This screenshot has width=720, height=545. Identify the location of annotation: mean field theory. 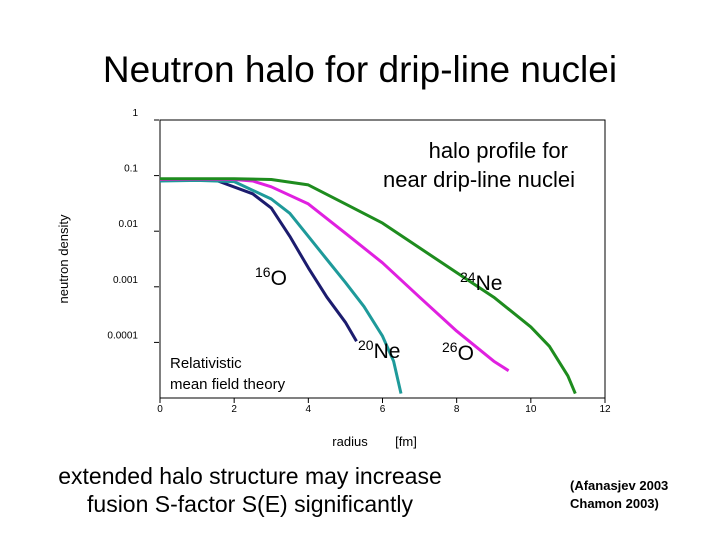
(228, 384).